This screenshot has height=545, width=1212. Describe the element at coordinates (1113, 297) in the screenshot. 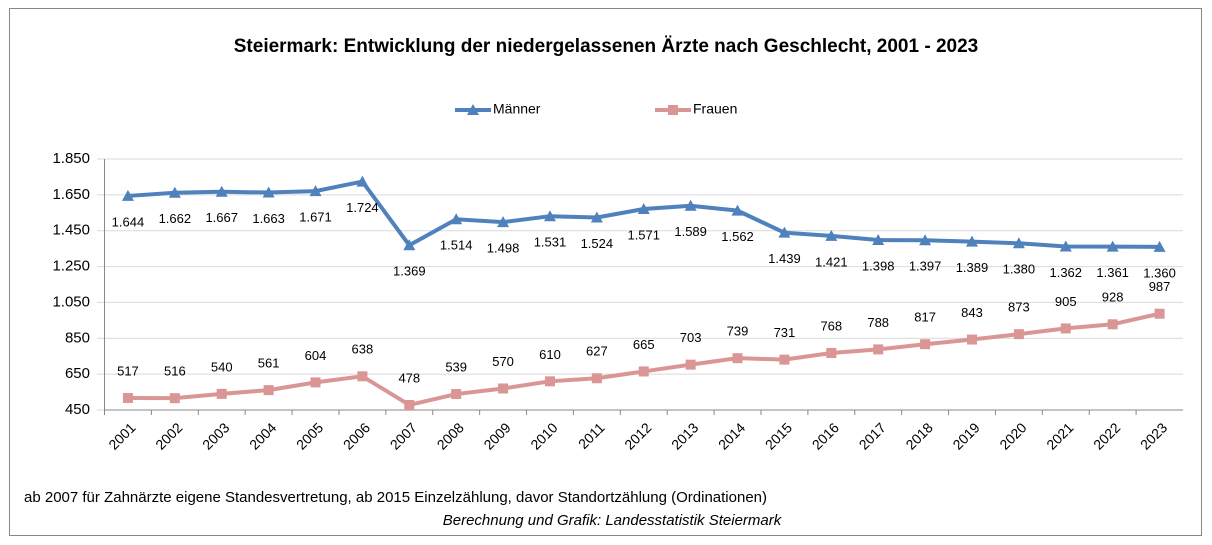

I see `data-label: 928` at that location.